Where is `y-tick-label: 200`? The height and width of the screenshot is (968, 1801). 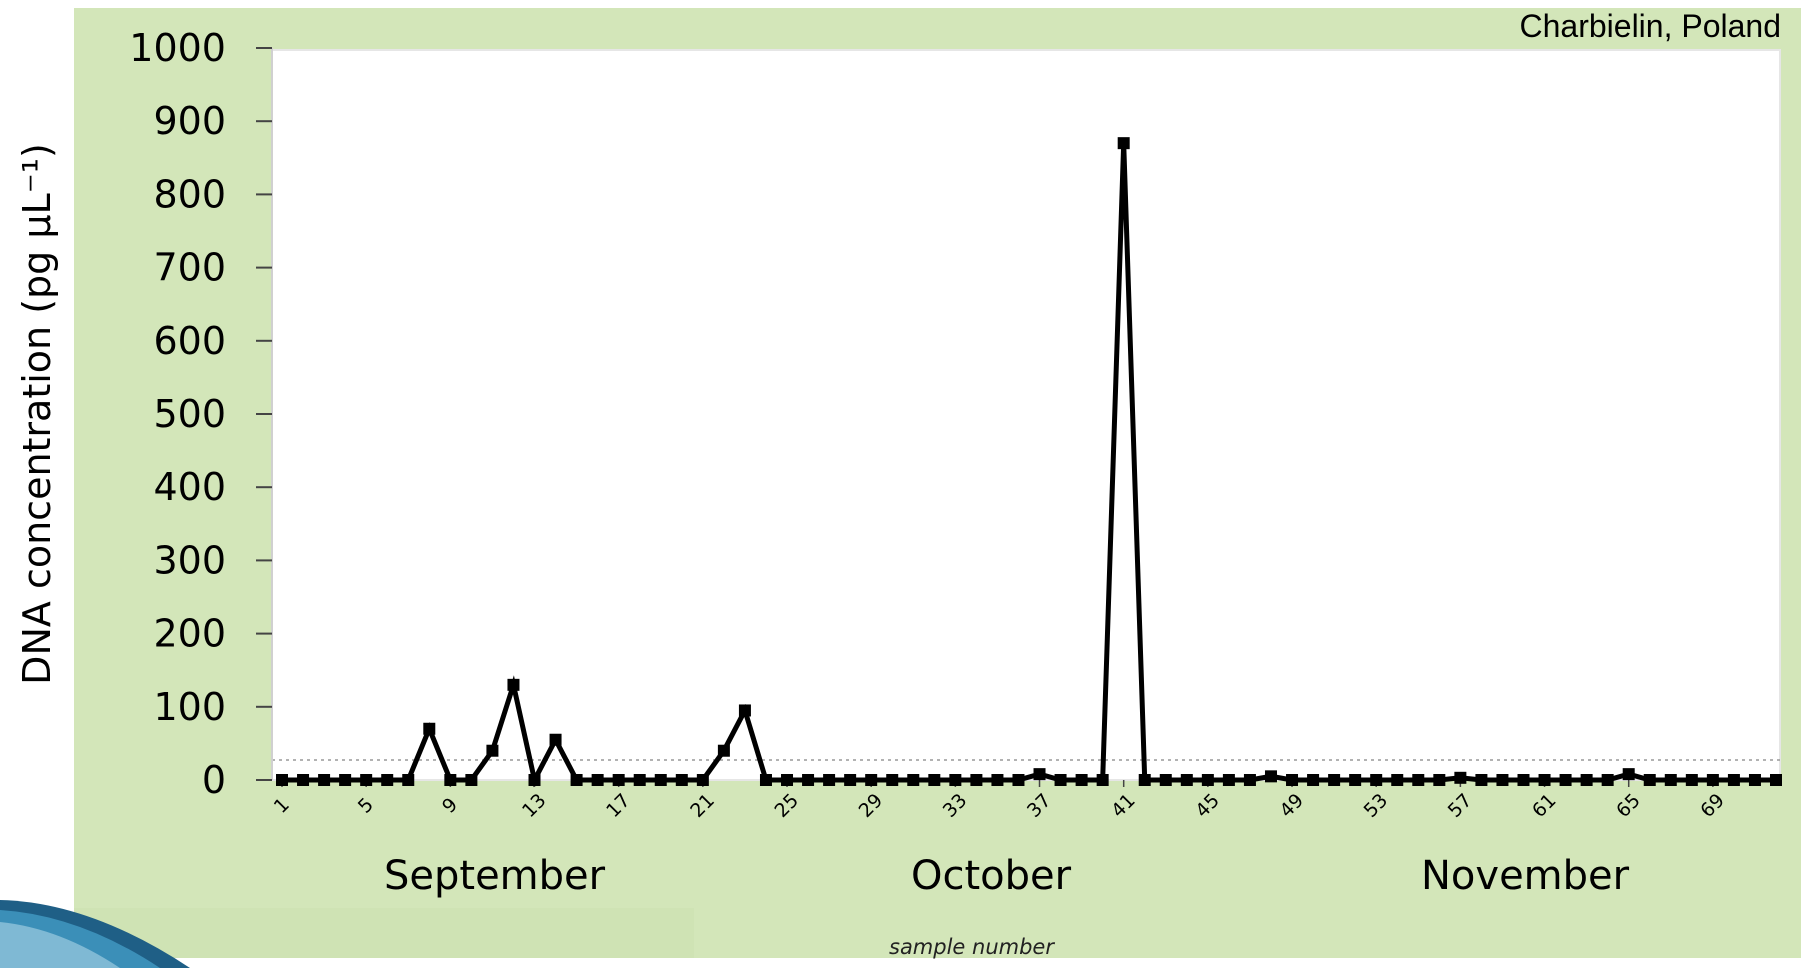 y-tick-label: 200 is located at coordinates (189, 634).